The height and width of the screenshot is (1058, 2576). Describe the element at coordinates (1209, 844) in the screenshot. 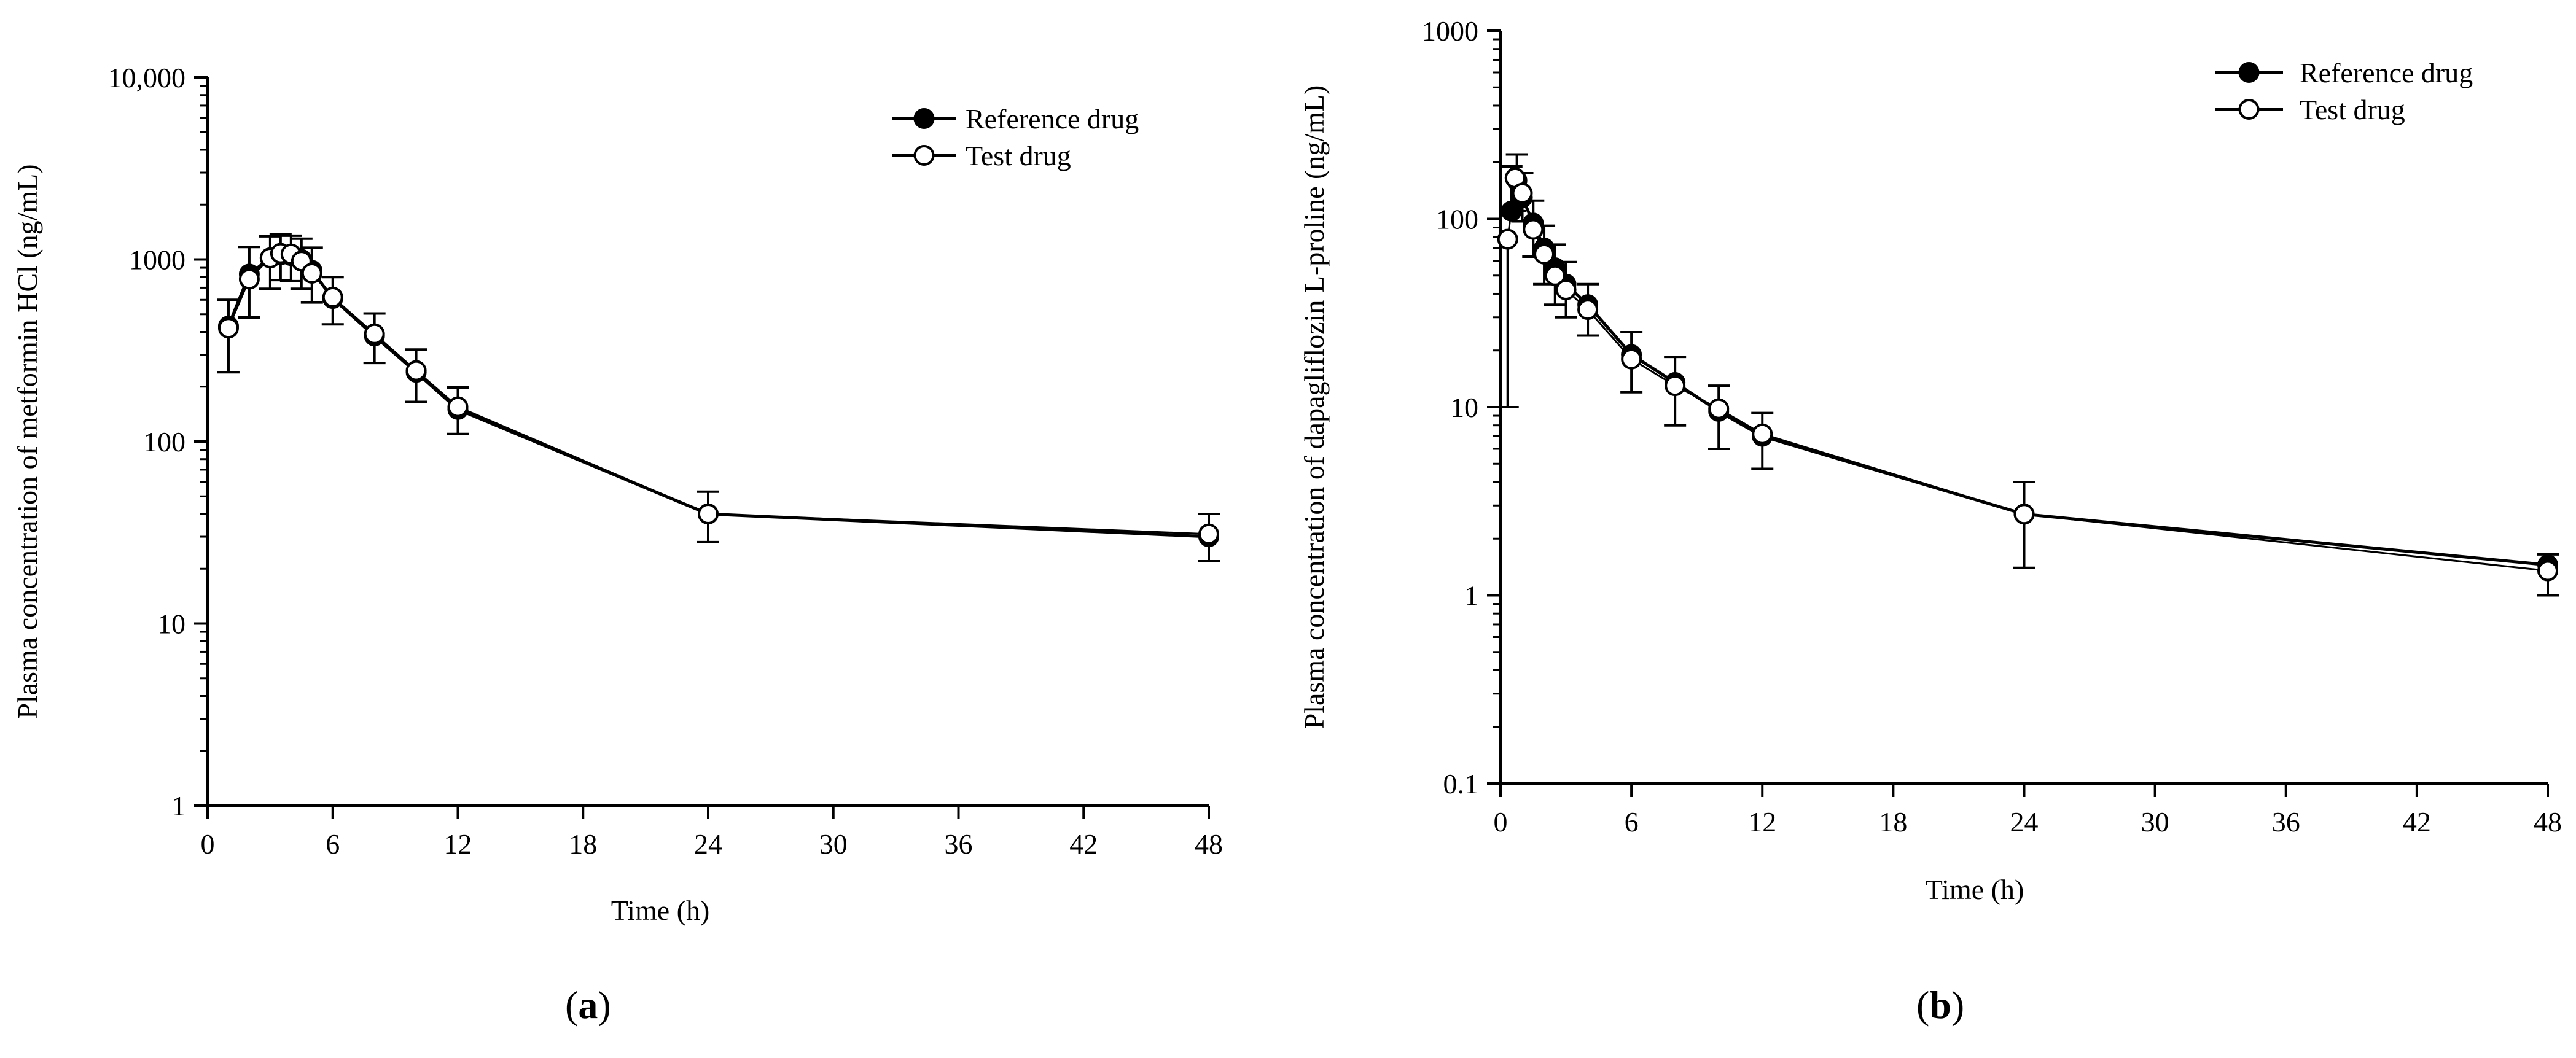

I see `x-tick-label-a: 48` at that location.